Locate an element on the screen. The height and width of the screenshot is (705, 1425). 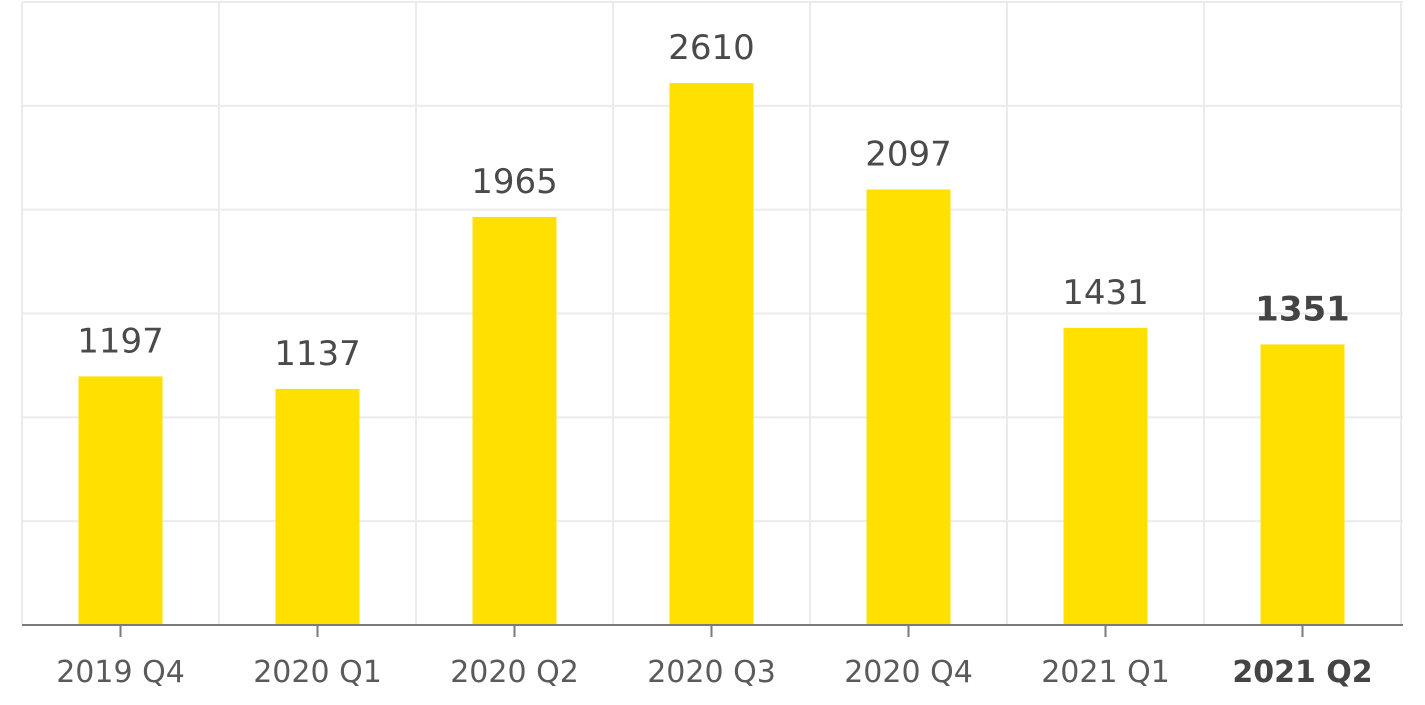
x-tick-label: 2020 Q2 is located at coordinates (514, 672).